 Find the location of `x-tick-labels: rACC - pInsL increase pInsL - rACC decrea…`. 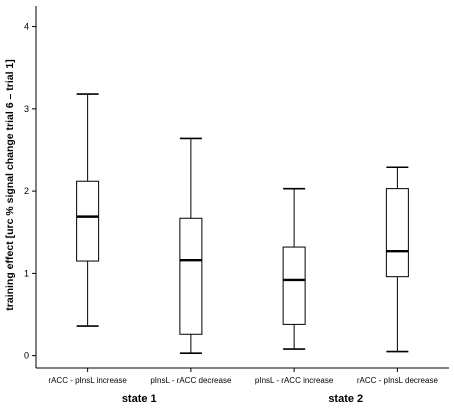

x-tick-labels: rACC - pInsL increase pInsL - rACC decrea… is located at coordinates (243, 376).